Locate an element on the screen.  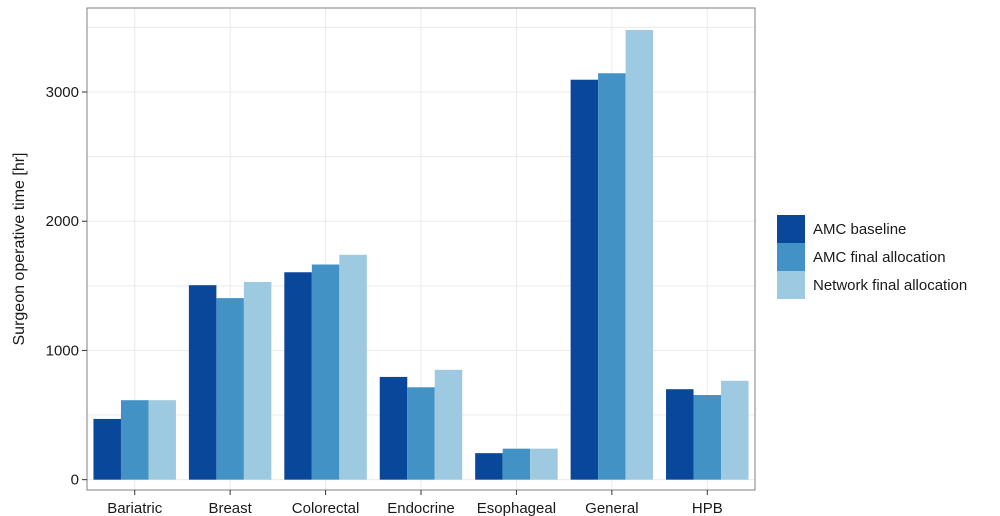
bar-colorectal-amc-baseline is located at coordinates (298, 376).